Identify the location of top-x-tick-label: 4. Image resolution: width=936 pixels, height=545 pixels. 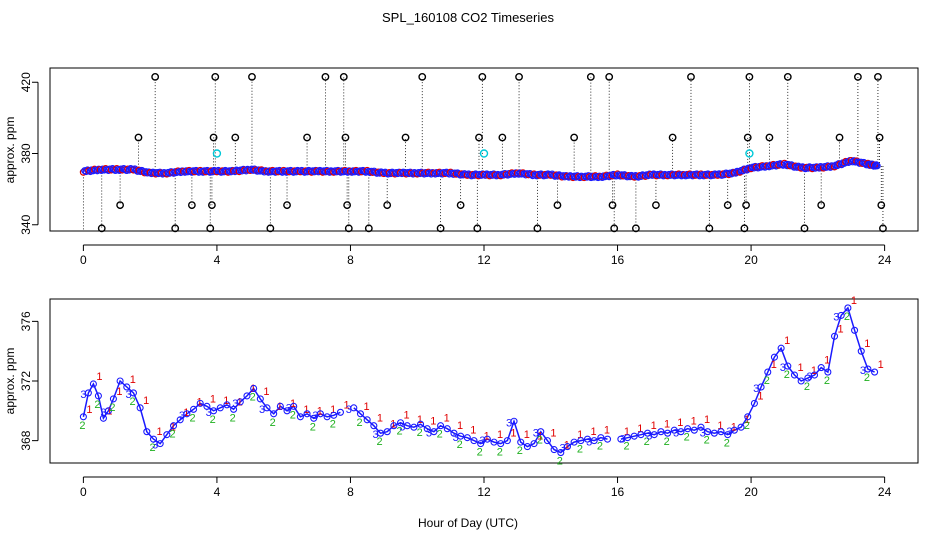
(217, 260).